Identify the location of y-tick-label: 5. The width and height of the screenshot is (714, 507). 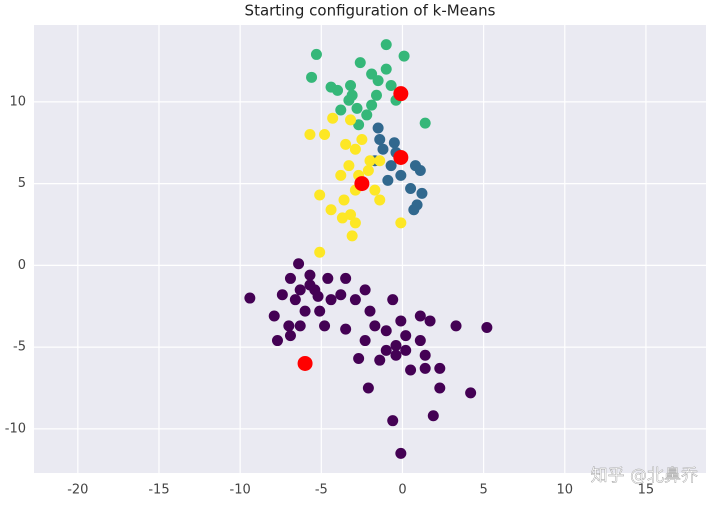
(22, 183).